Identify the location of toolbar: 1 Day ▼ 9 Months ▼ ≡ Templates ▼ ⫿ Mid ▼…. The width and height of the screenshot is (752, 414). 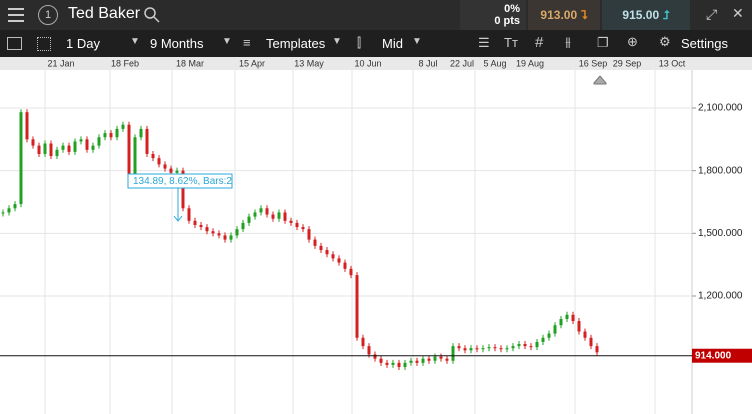
(376, 43).